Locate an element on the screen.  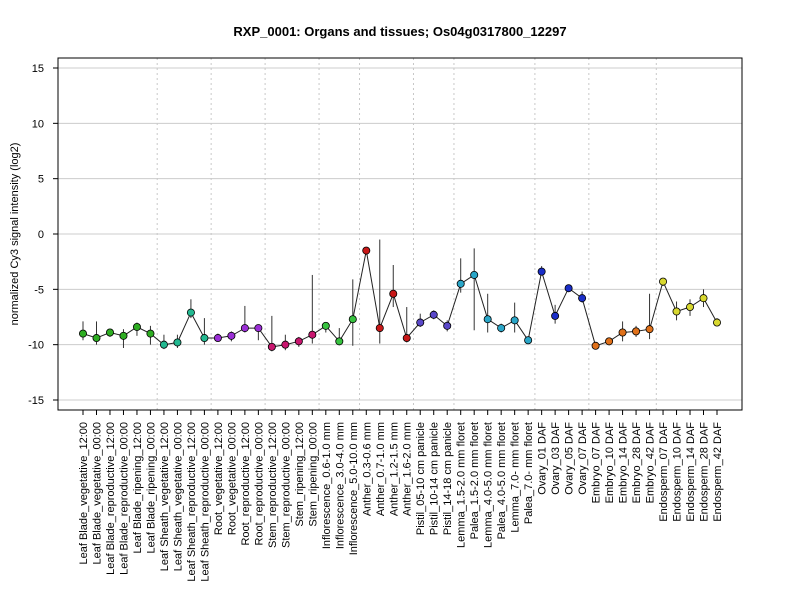
x-tick-label: Ovary_03 DAF is located at coordinates (556, 458).